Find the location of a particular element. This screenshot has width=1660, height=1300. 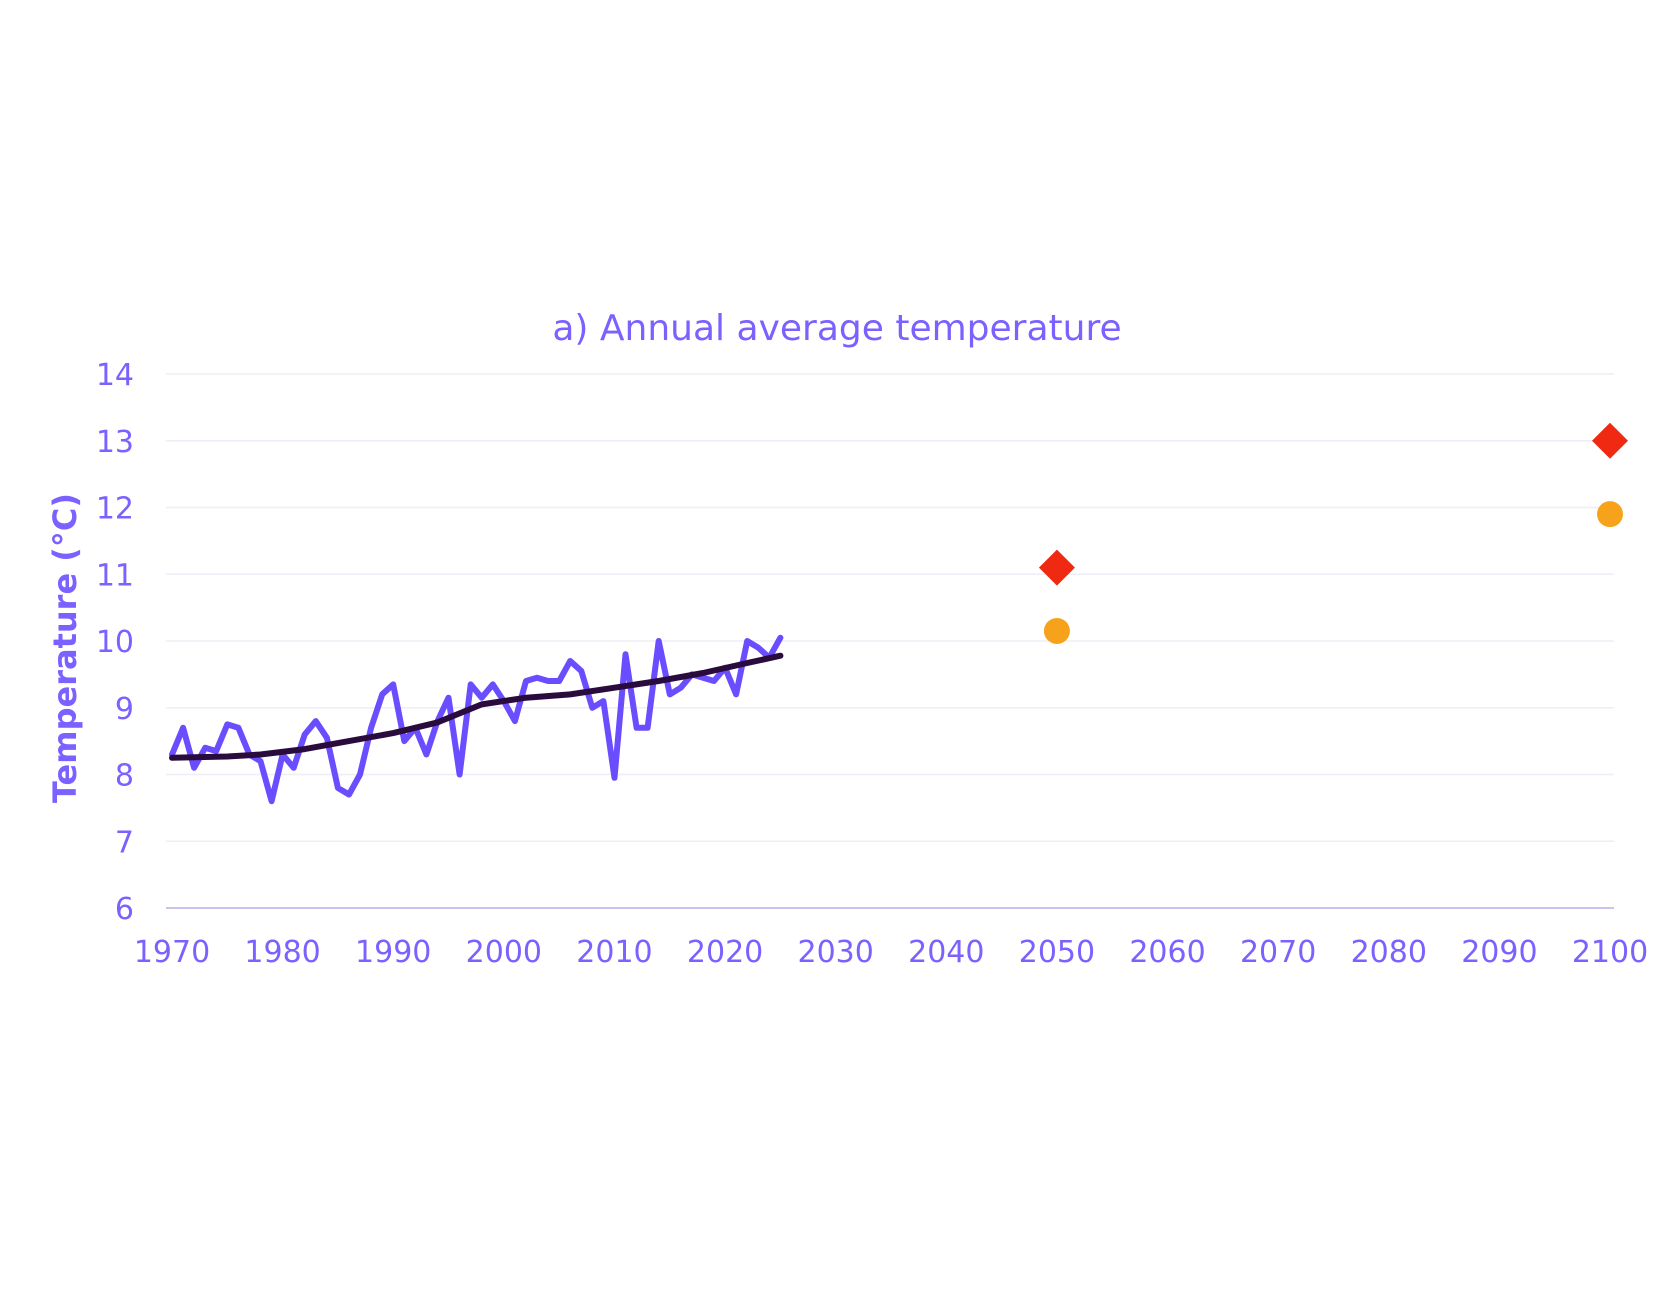

x-tick-label: 2090 is located at coordinates (1499, 952).